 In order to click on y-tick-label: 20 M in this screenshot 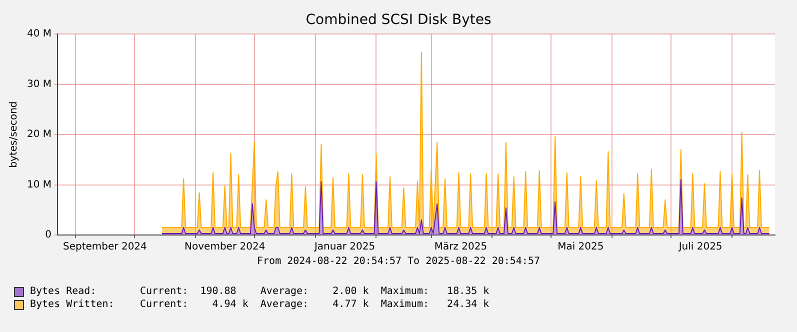, I will do `click(39, 134)`.